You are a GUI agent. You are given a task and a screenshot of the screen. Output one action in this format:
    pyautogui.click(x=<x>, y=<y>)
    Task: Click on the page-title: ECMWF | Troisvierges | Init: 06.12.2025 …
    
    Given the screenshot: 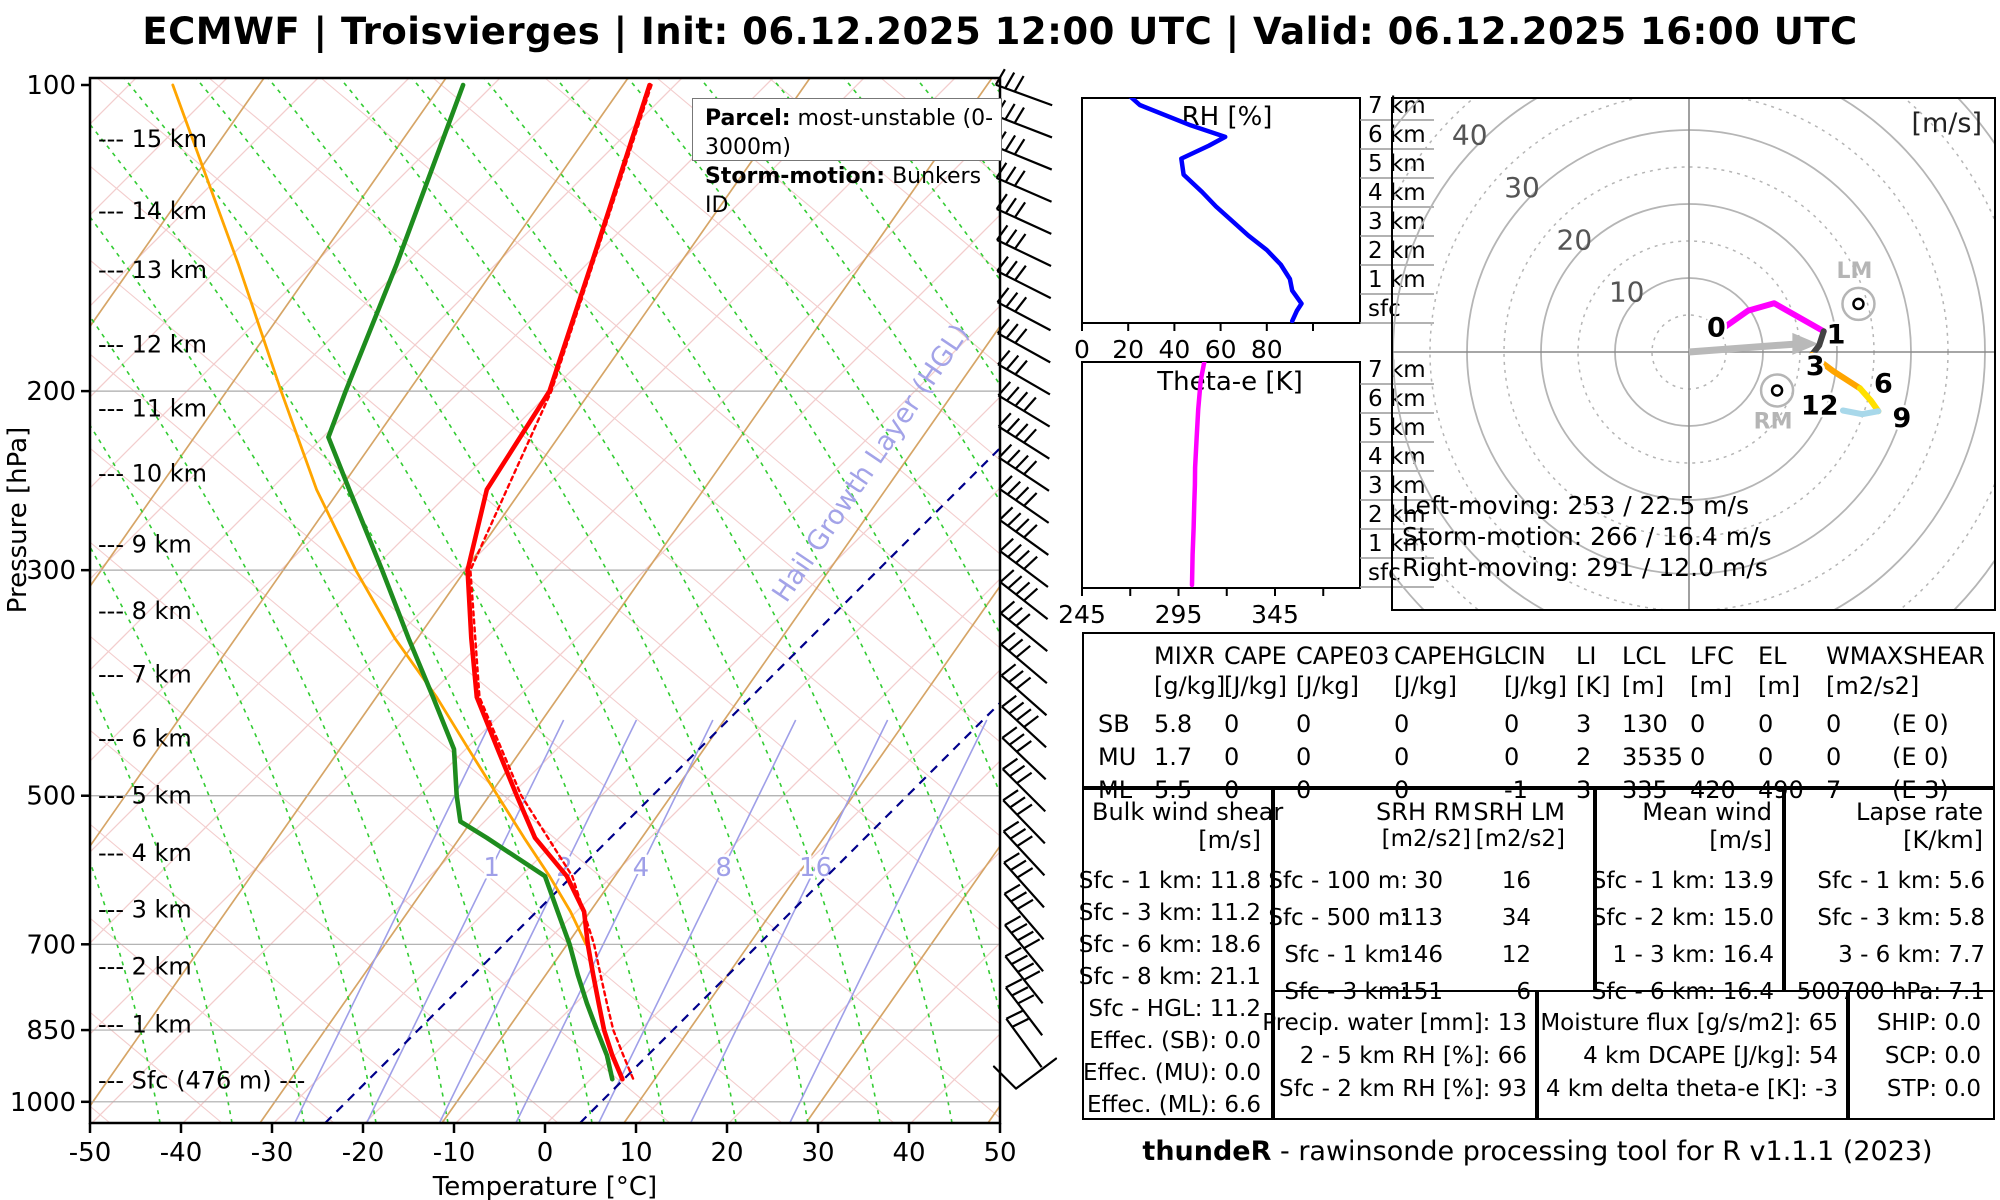 What is the action you would take?
    pyautogui.click(x=1000, y=31)
    